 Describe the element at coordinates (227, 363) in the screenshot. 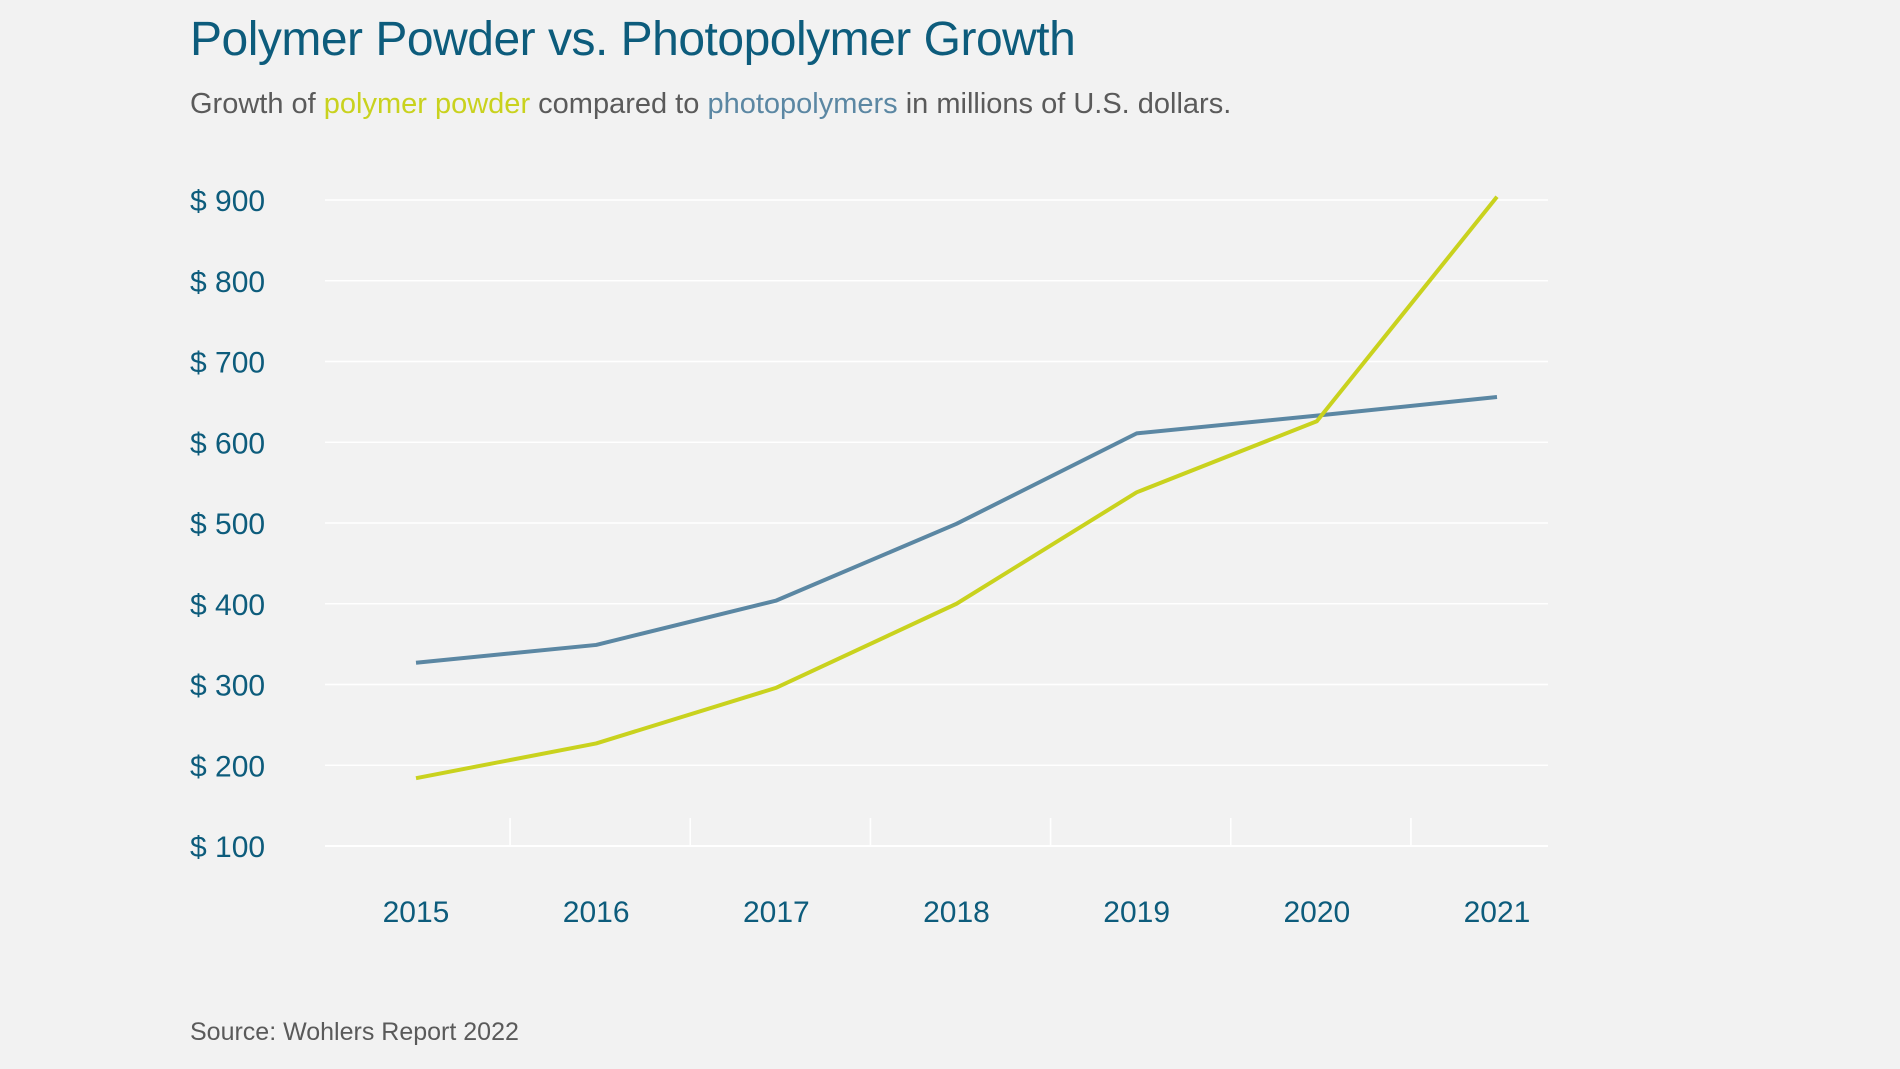

I see `y-tick-label: $ 700` at that location.